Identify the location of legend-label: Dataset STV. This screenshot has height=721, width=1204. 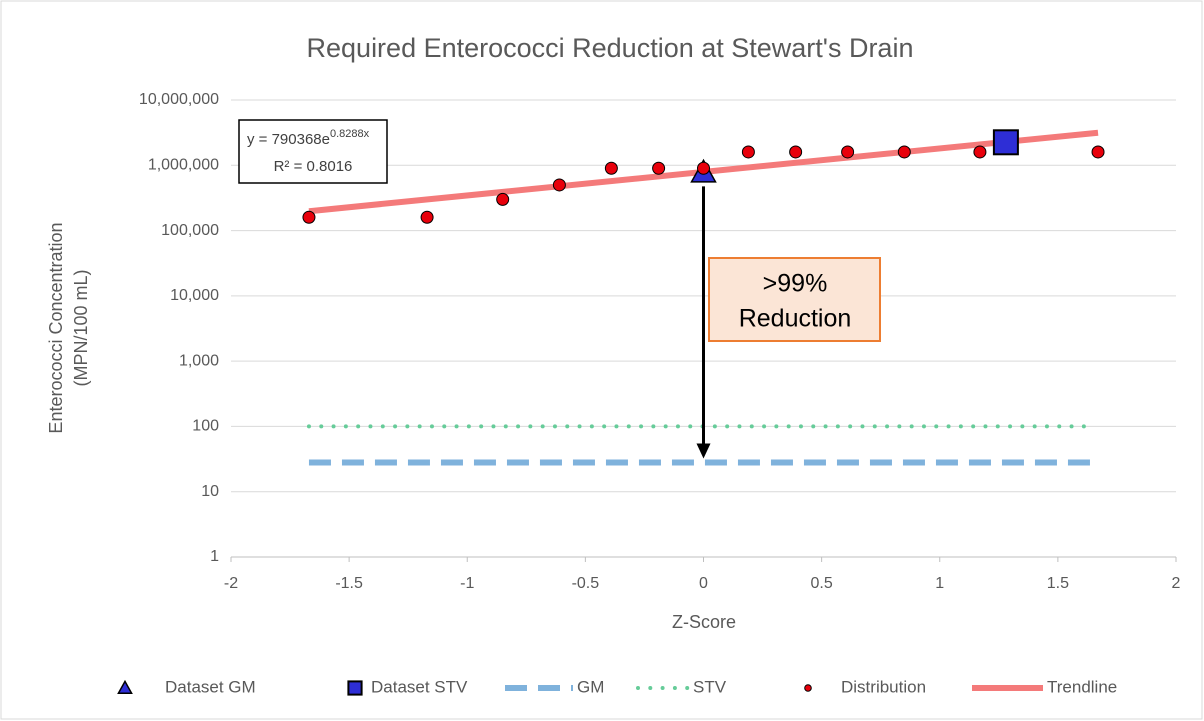
(419, 686).